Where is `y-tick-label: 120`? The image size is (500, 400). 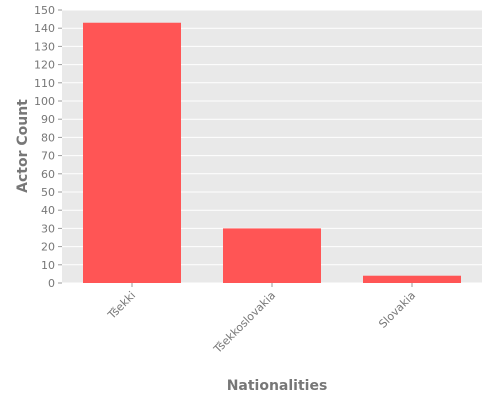 y-tick-label: 120 is located at coordinates (44, 65).